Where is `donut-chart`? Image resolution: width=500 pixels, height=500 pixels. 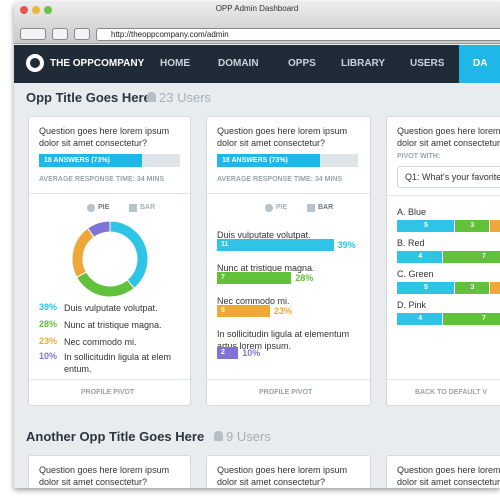 donut-chart is located at coordinates (110, 259).